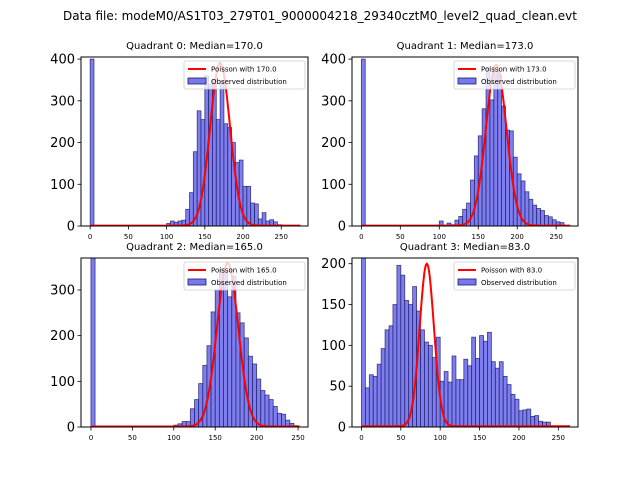  I want to click on legend-label-poisson: Poisson with 165.0, so click(244, 271).